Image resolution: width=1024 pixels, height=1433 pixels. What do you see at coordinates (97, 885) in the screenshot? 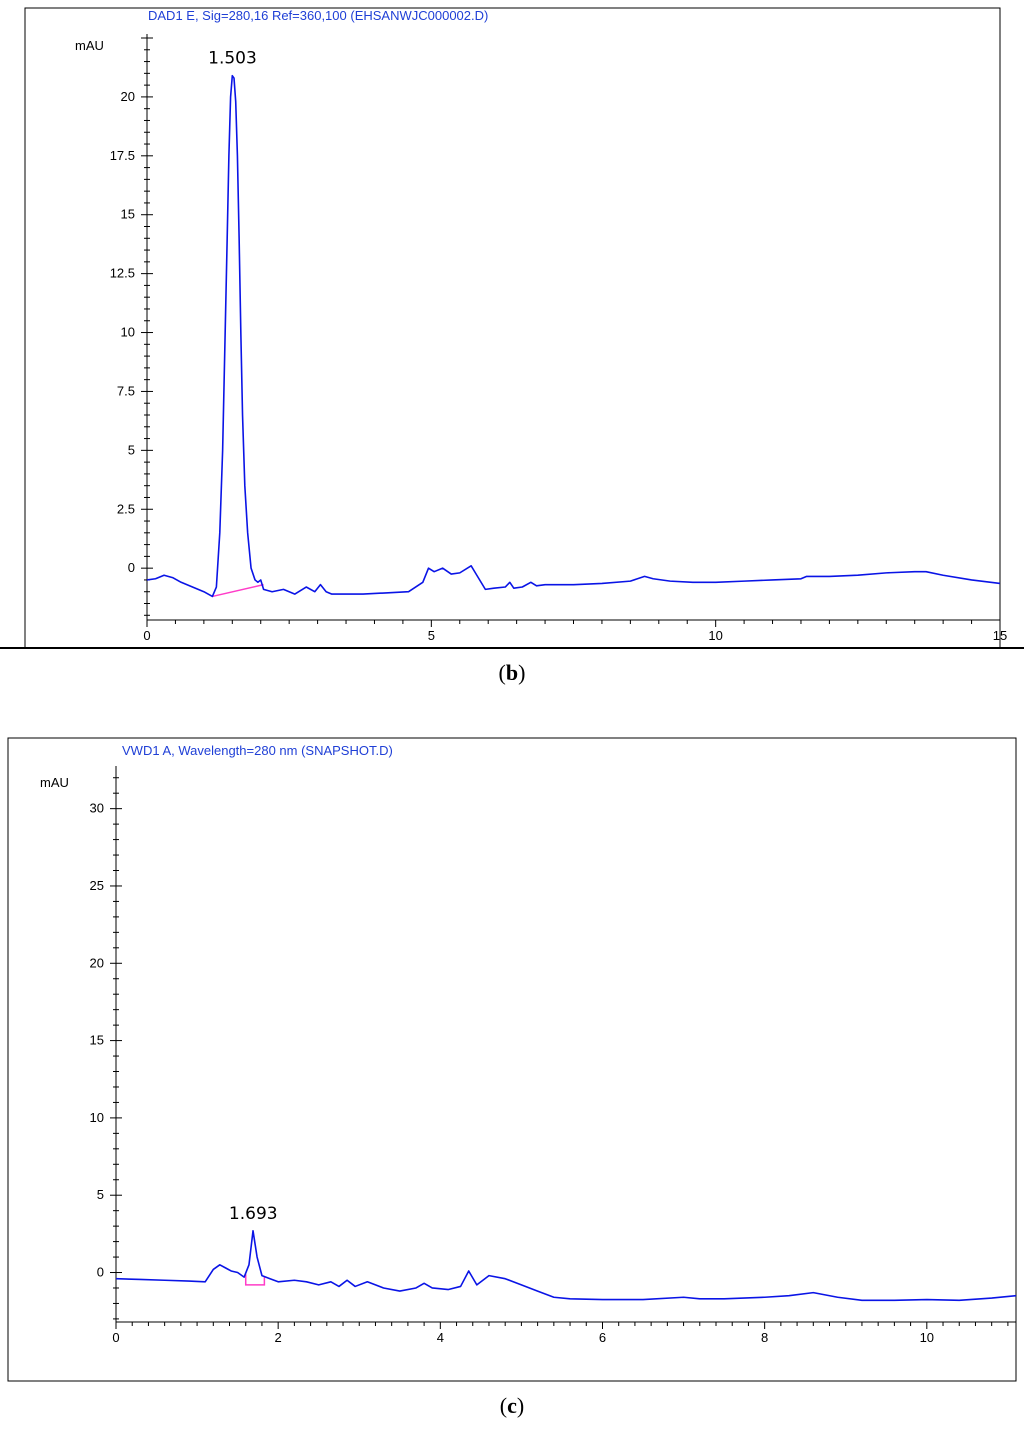
I see `y-tick-label: 25` at bounding box center [97, 885].